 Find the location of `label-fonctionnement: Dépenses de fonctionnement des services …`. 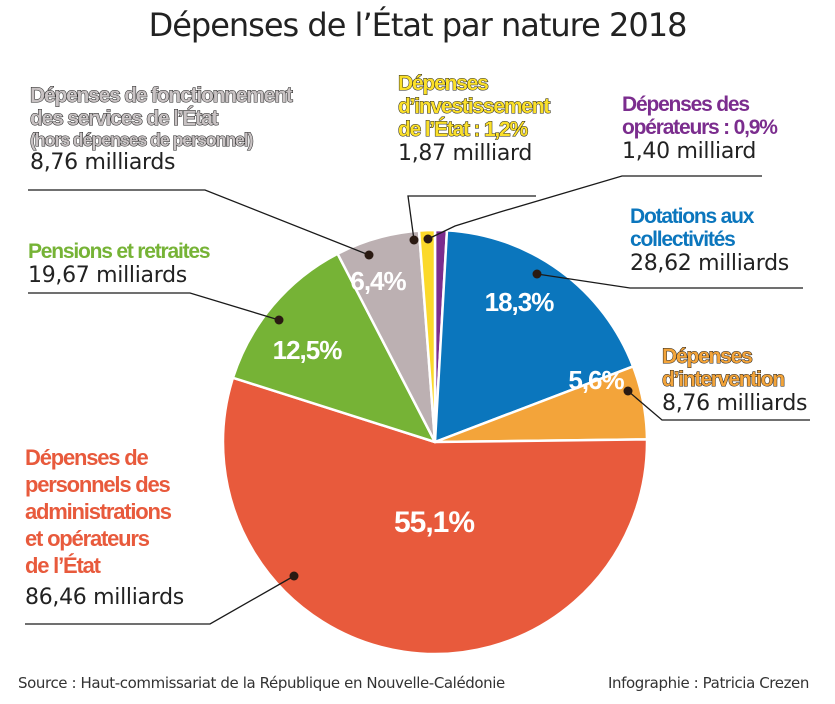

label-fonctionnement: Dépenses de fonctionnement des services … is located at coordinates (162, 130).